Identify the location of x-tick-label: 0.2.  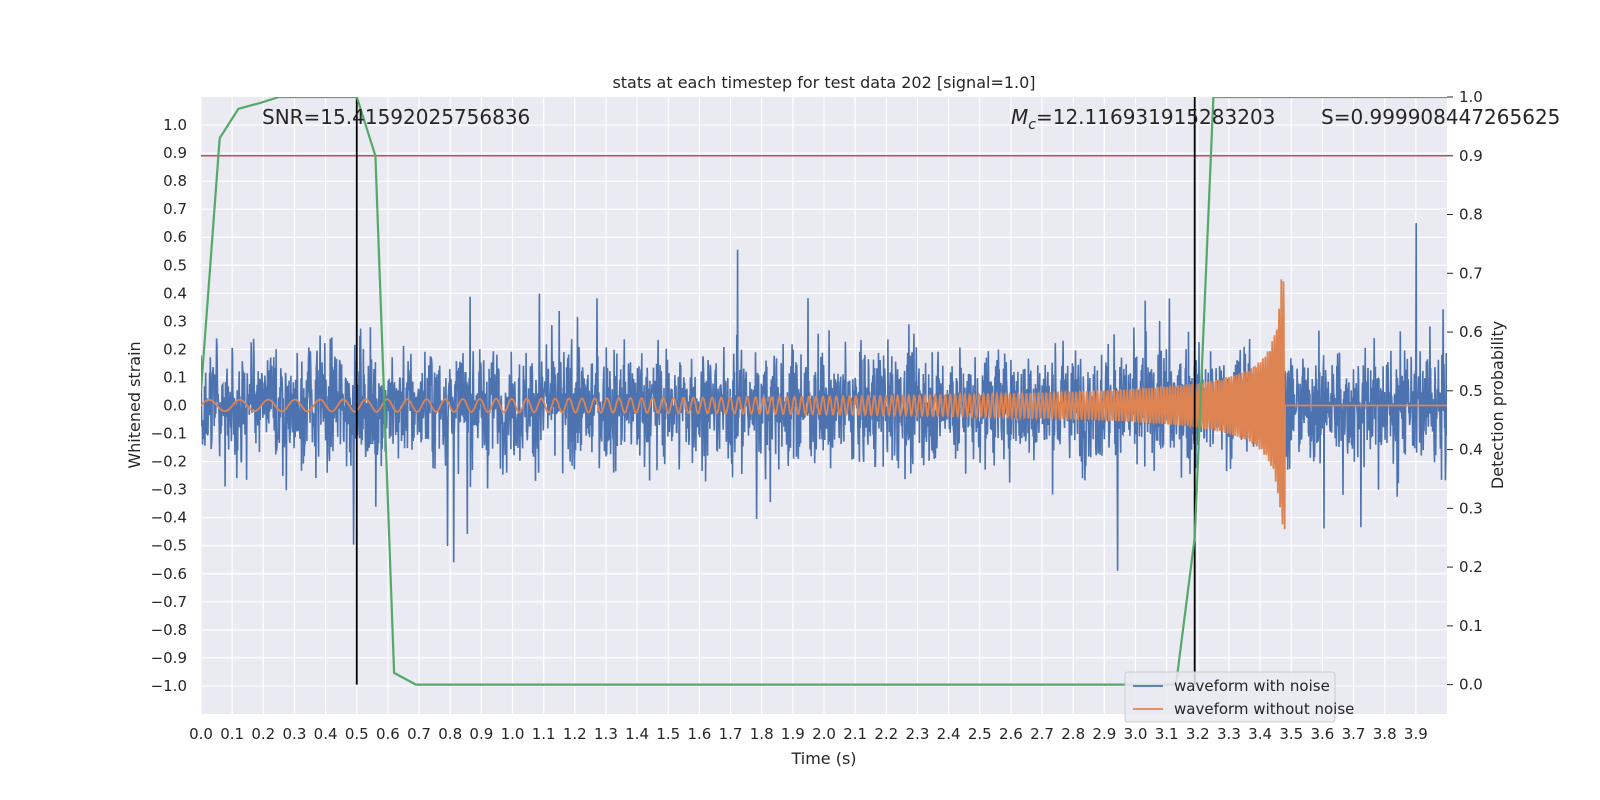
(263, 734).